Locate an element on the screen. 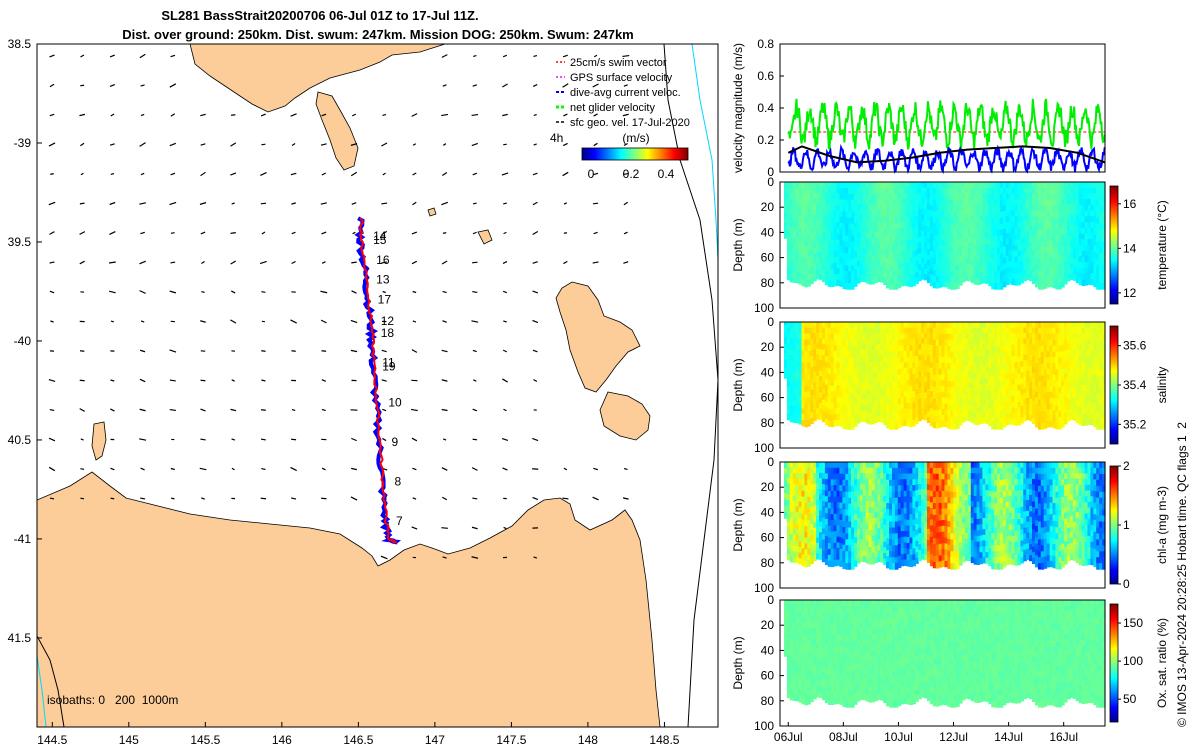 Image resolution: width=1200 pixels, height=750 pixels. track-day-label: 19 is located at coordinates (389, 367).